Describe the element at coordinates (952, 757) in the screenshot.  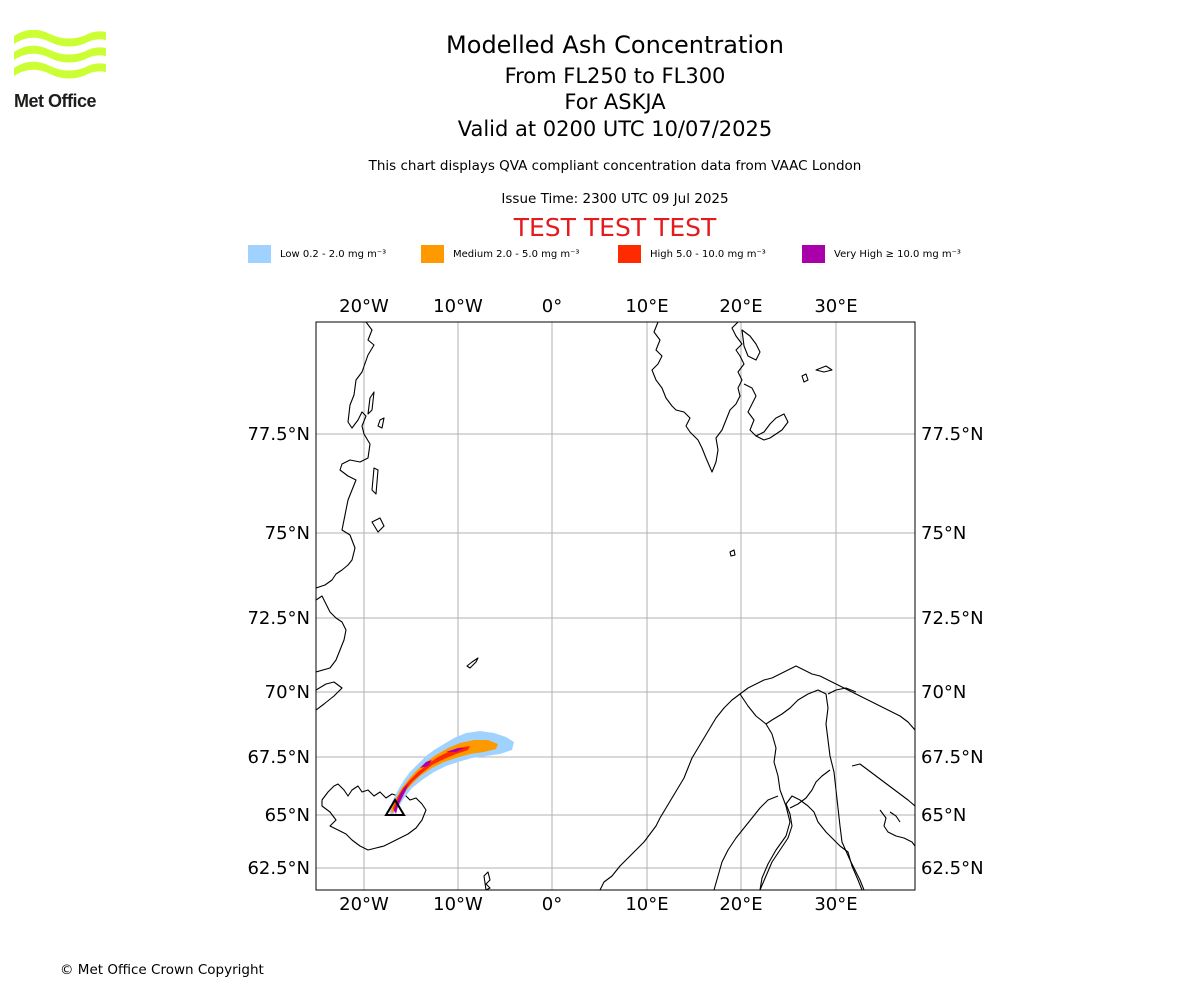
I see `lat-label-right-67-5n: 67.5°N` at that location.